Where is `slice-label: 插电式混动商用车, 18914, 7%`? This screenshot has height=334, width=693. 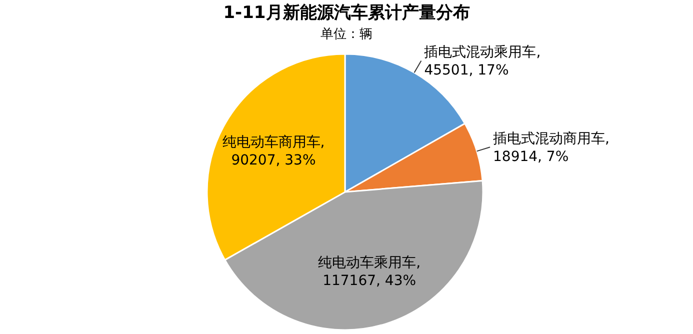 slice-label: 插电式混动商用车, 18914, 7% is located at coordinates (551, 148).